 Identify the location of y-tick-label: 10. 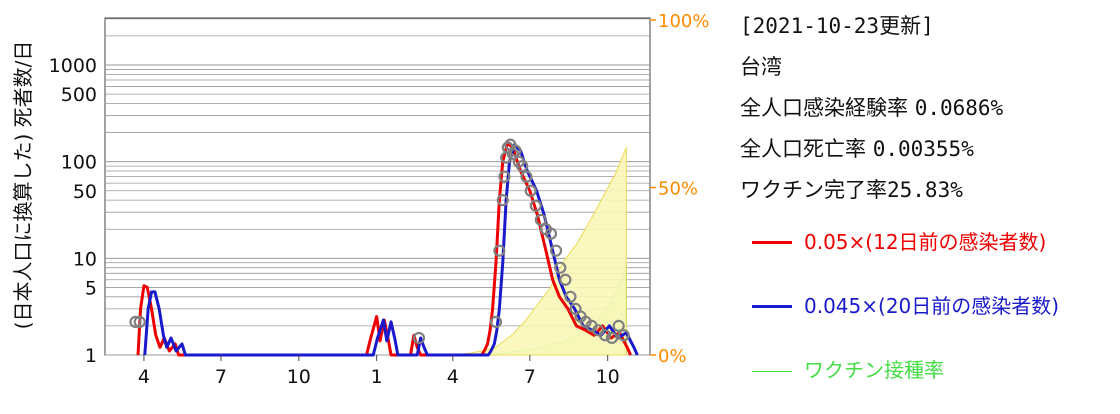
(85, 259).